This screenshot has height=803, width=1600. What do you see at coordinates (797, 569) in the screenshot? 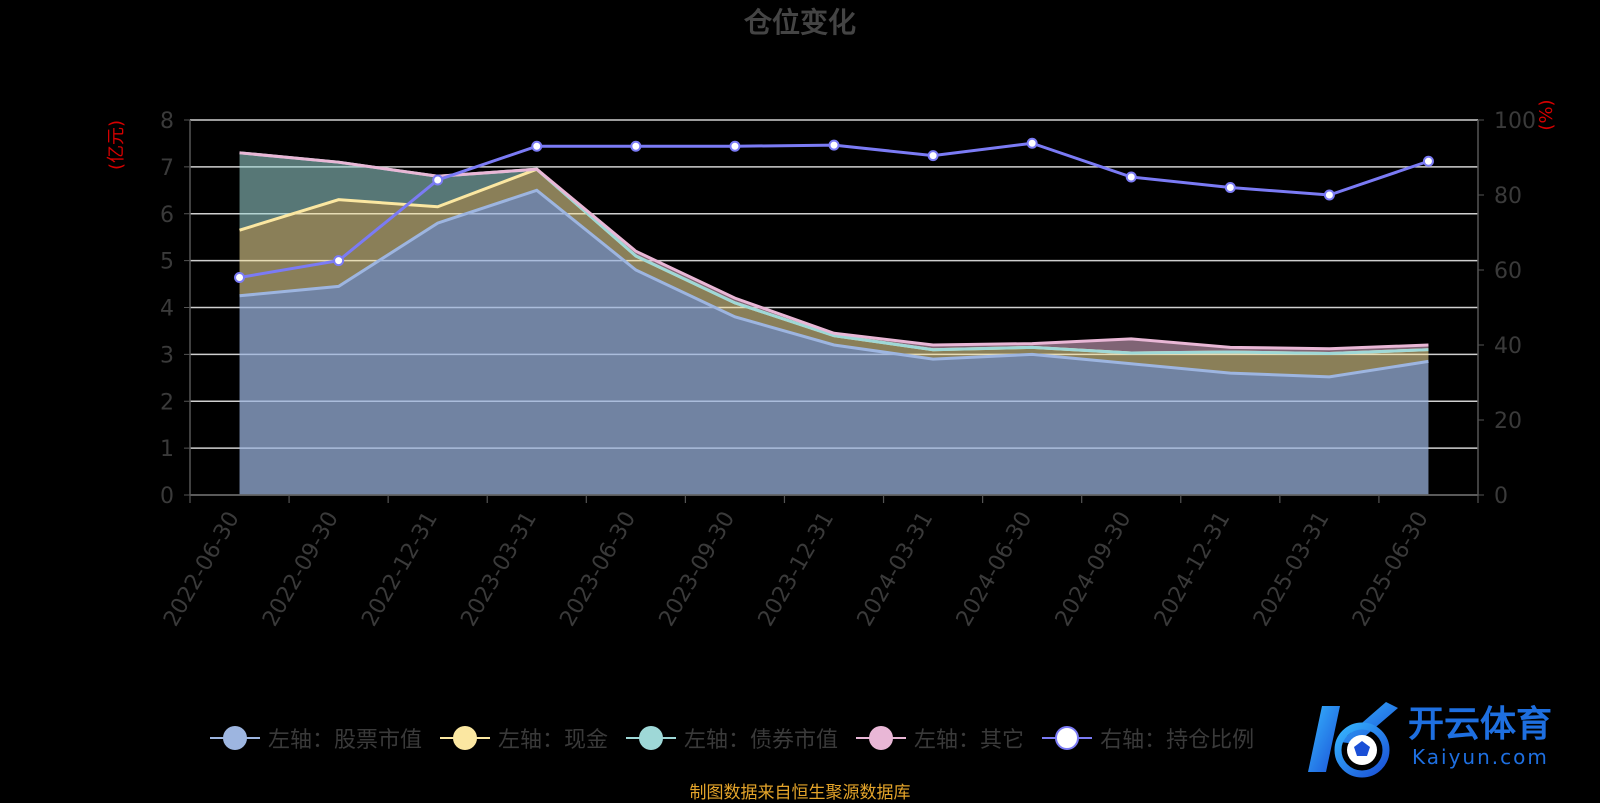
I see `x-axis-tick-label: 2023-12-31` at bounding box center [797, 569].